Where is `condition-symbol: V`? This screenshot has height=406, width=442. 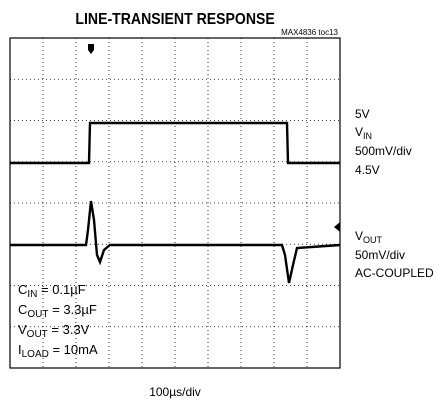 condition-symbol: V is located at coordinates (22, 329).